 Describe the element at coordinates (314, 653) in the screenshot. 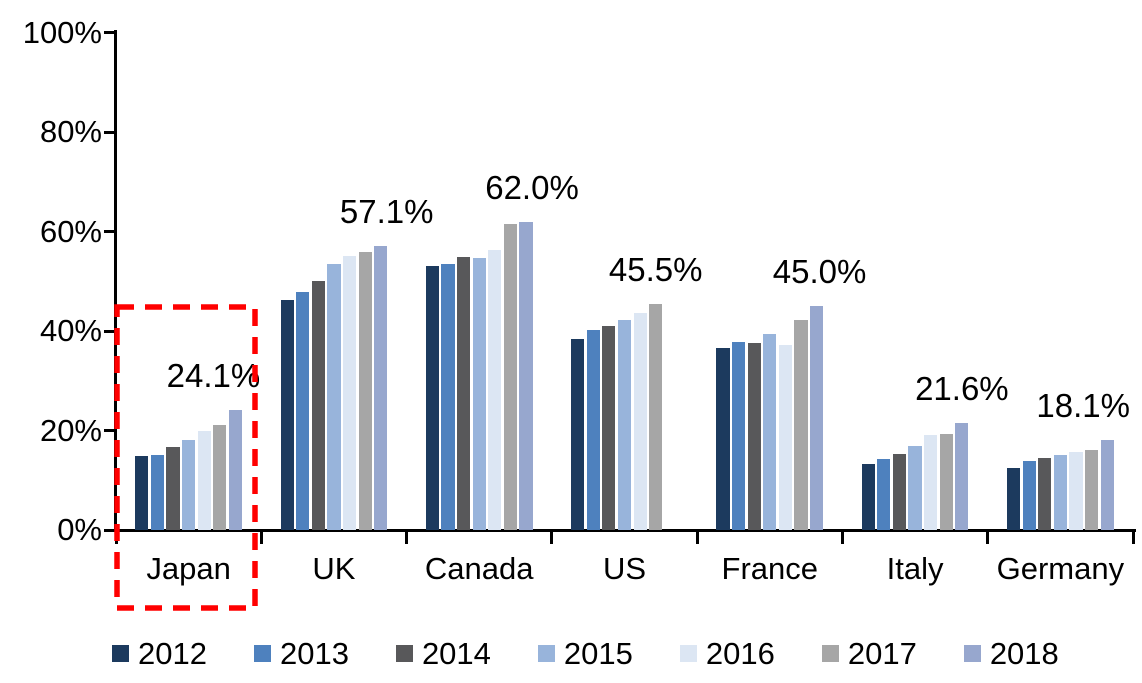

I see `legend-label-2013: 2013` at that location.